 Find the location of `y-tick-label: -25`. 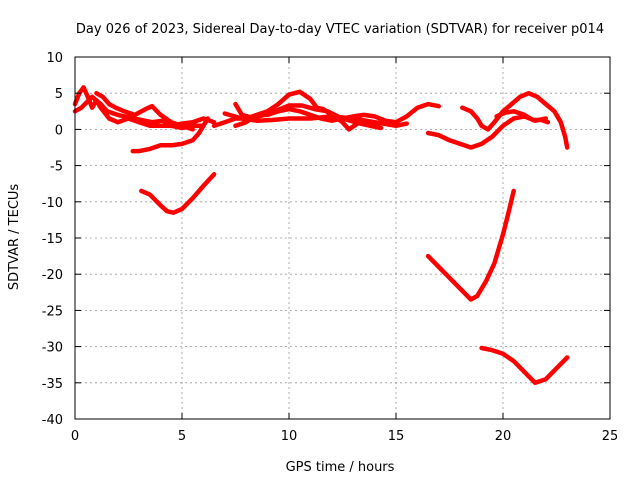

y-tick-label: -25 is located at coordinates (52, 311).